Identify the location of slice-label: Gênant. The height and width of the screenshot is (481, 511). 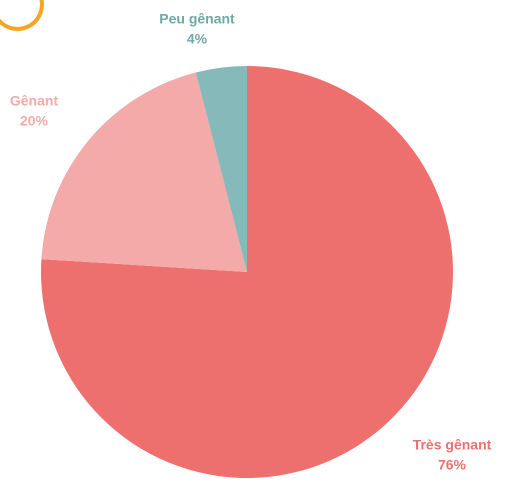
(34, 101).